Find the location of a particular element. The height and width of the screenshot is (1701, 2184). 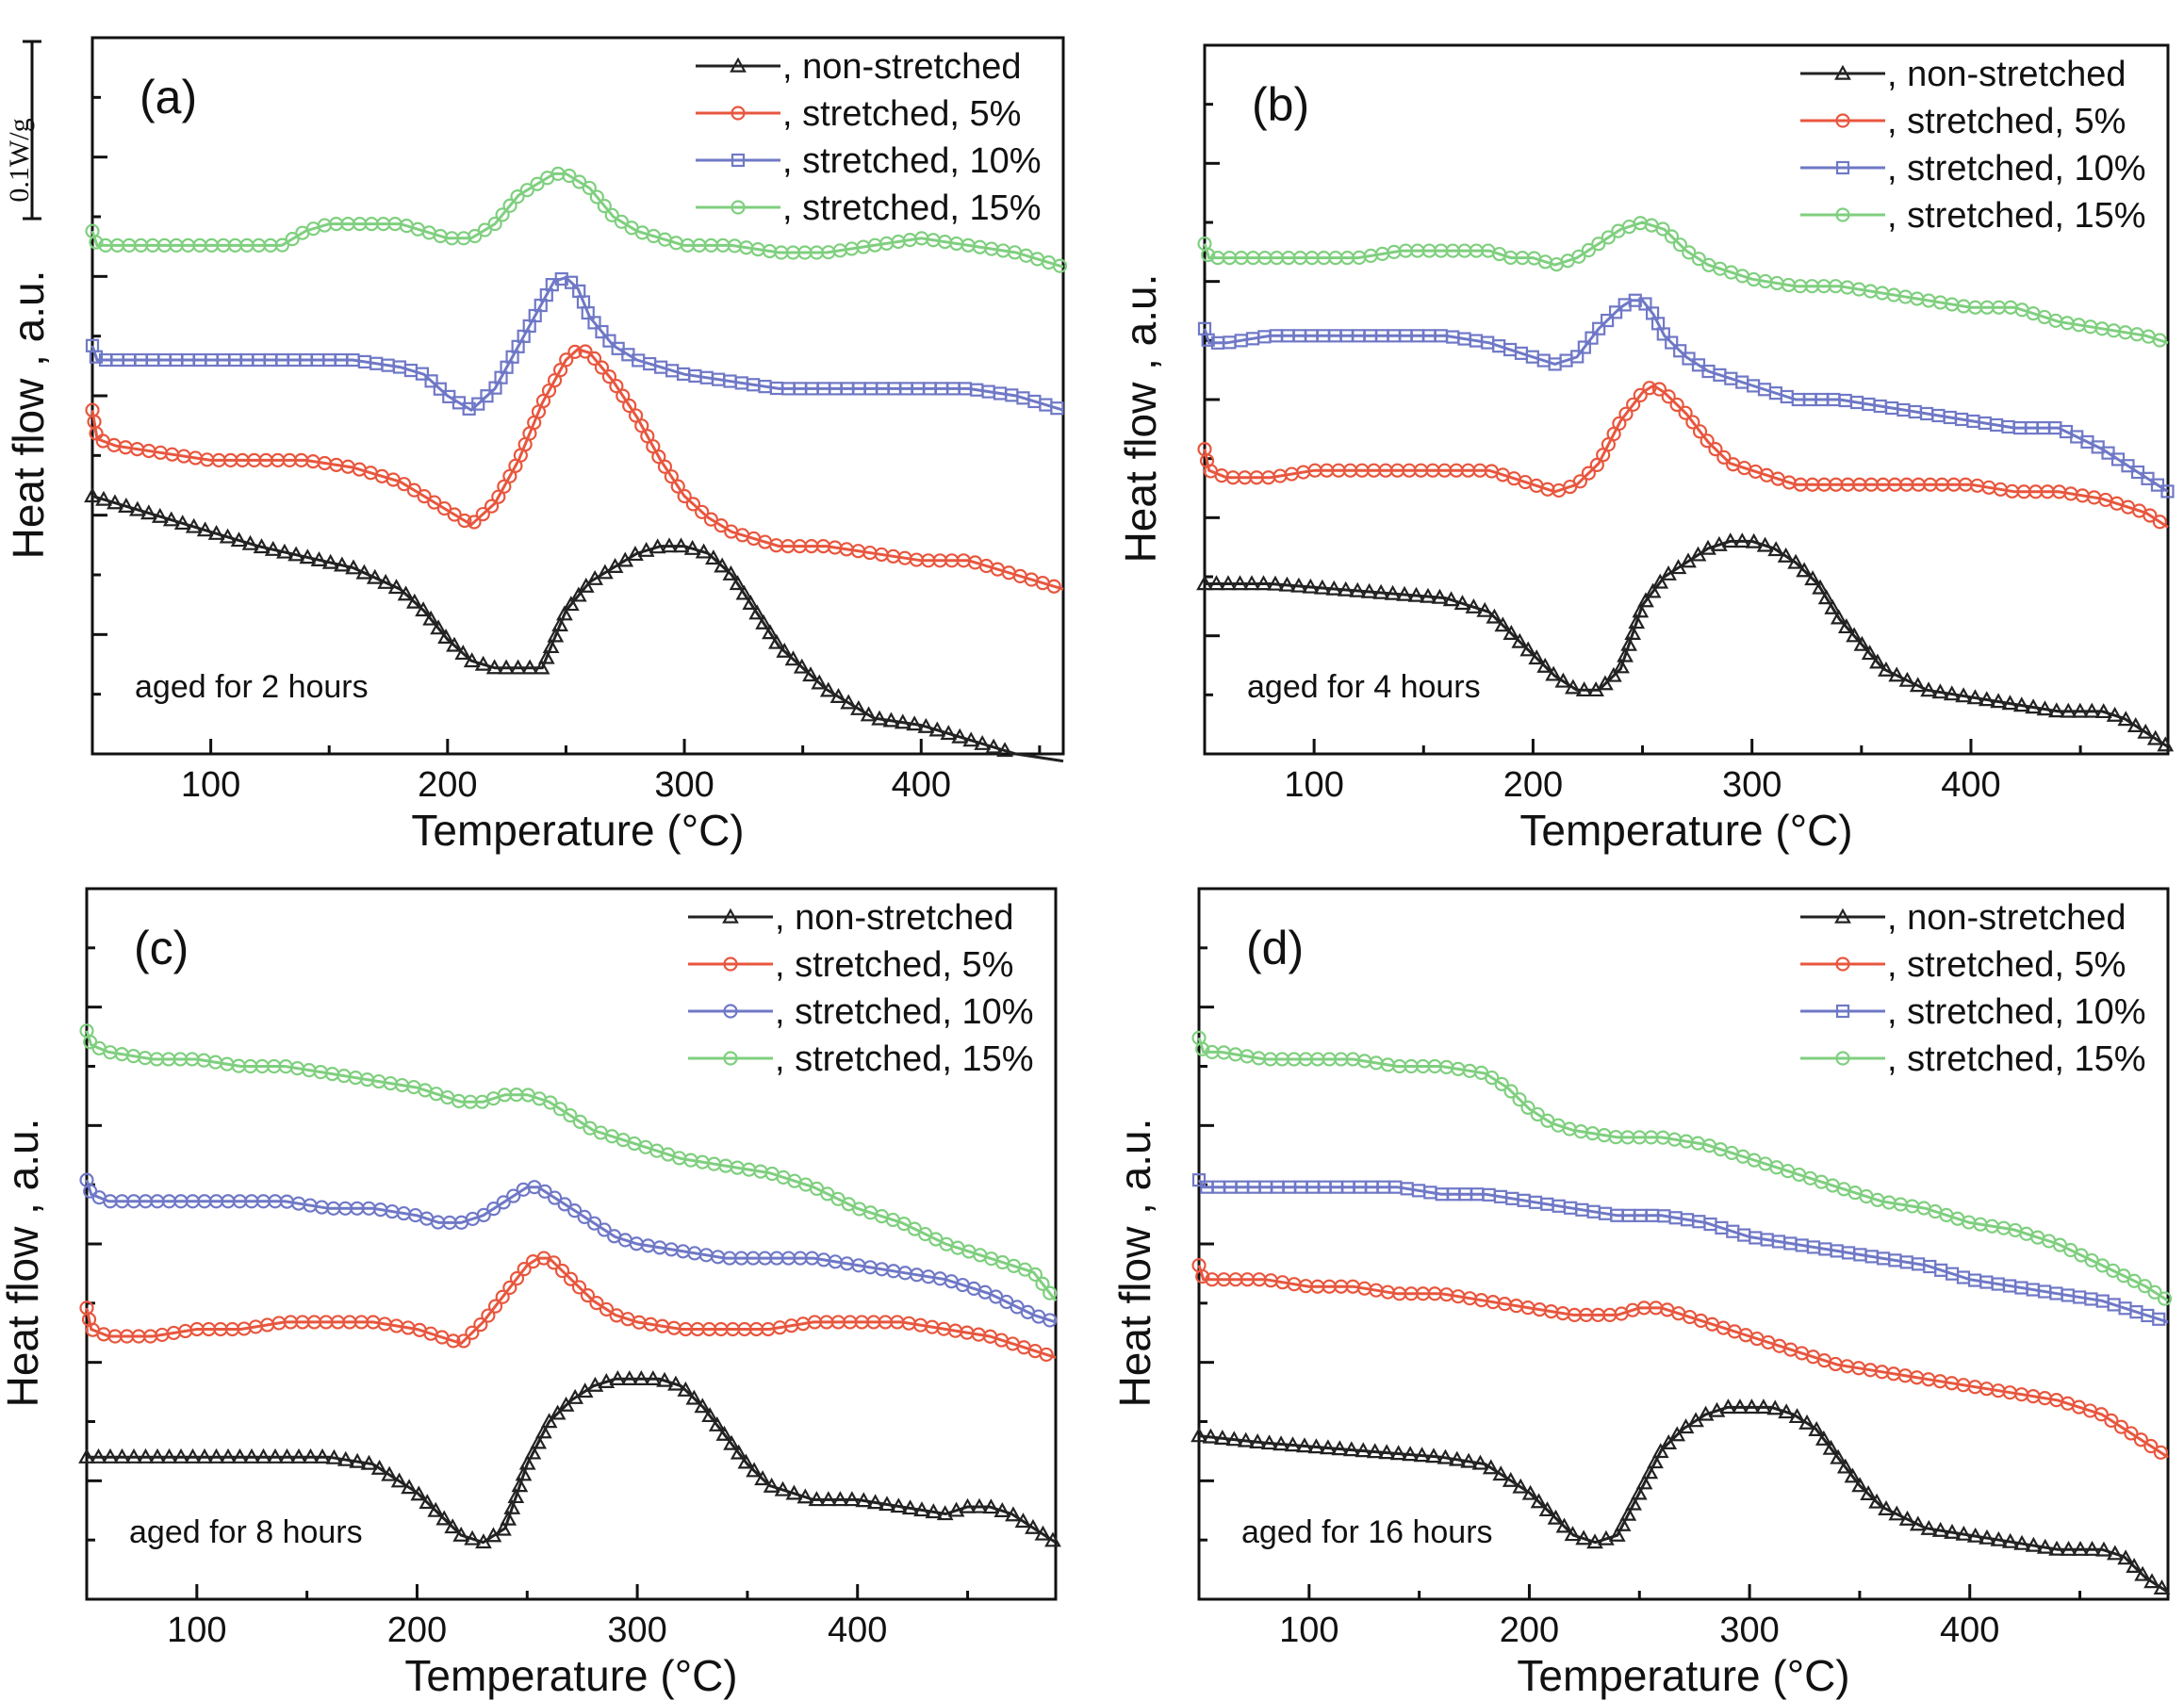

x-tick-label: 300 is located at coordinates (636, 1630).